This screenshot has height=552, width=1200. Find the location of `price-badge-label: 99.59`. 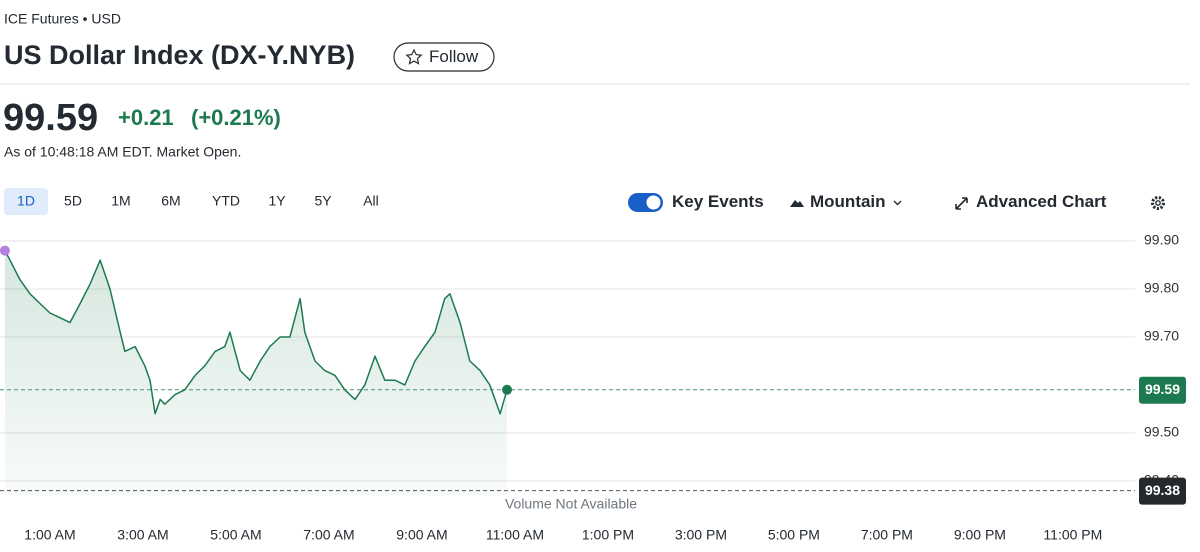

price-badge-label: 99.59 is located at coordinates (1162, 389).